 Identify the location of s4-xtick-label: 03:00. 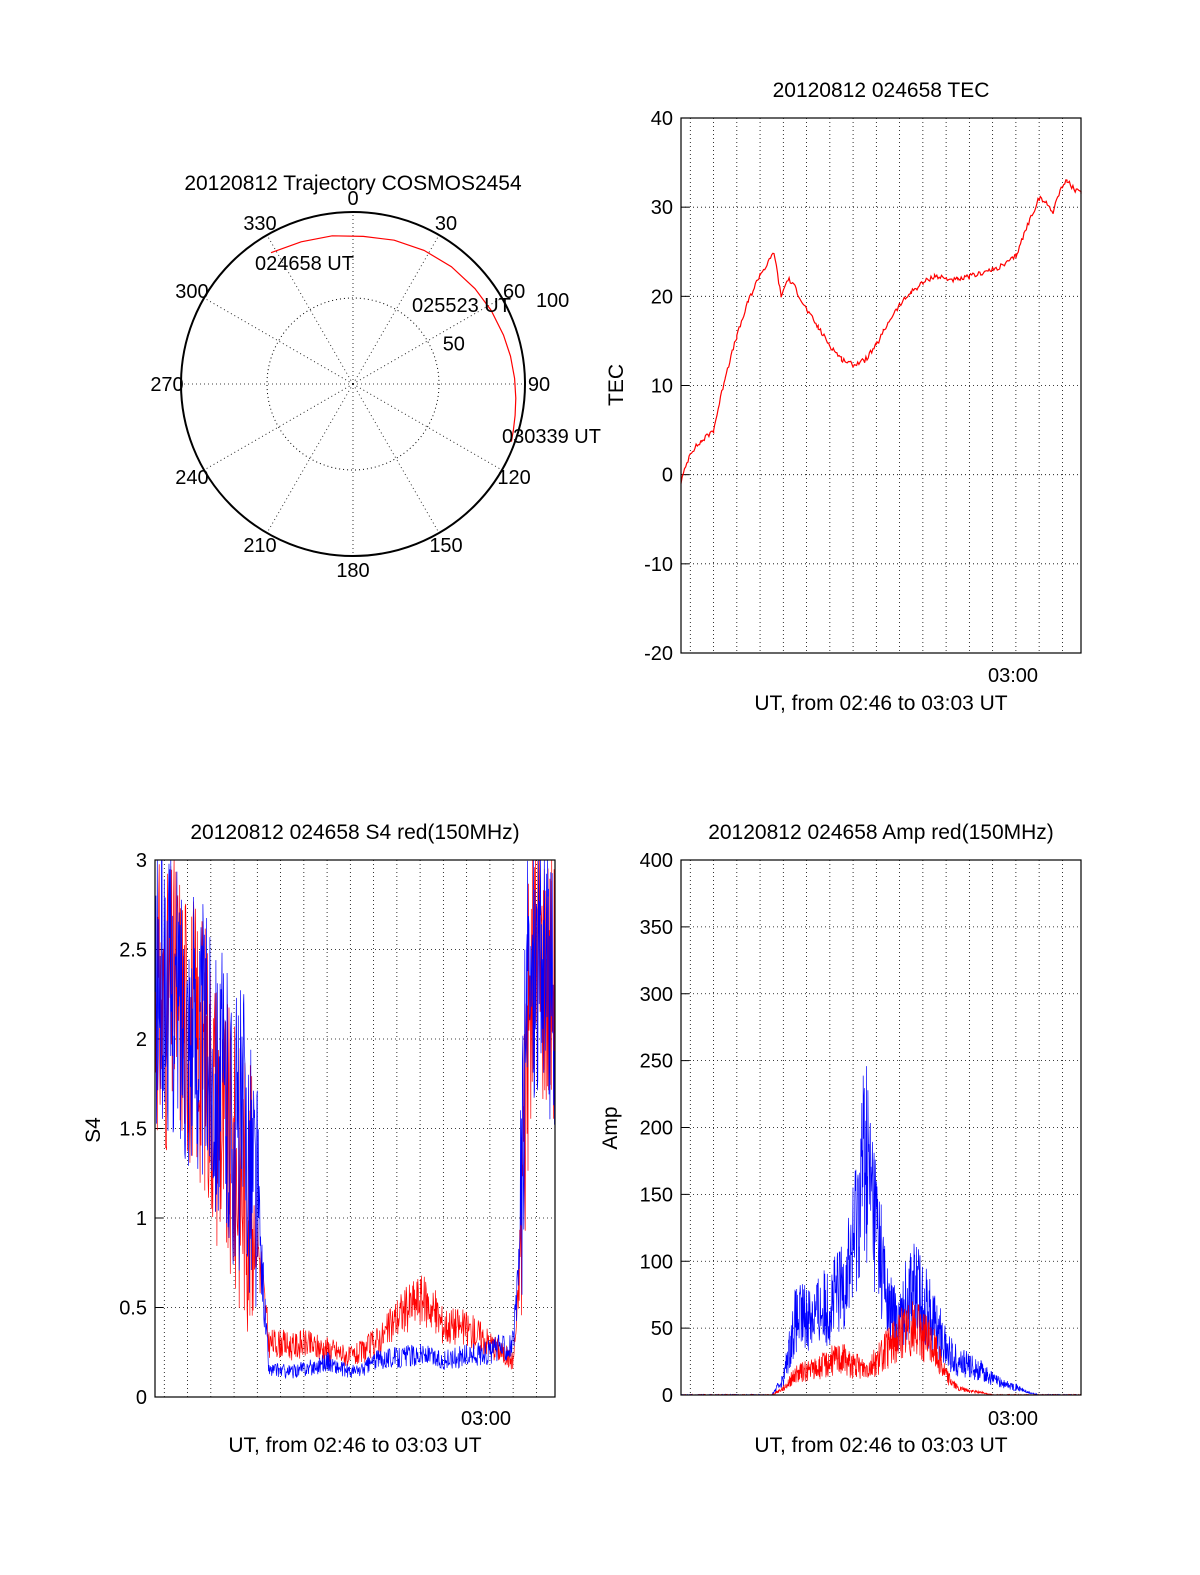
(486, 1419).